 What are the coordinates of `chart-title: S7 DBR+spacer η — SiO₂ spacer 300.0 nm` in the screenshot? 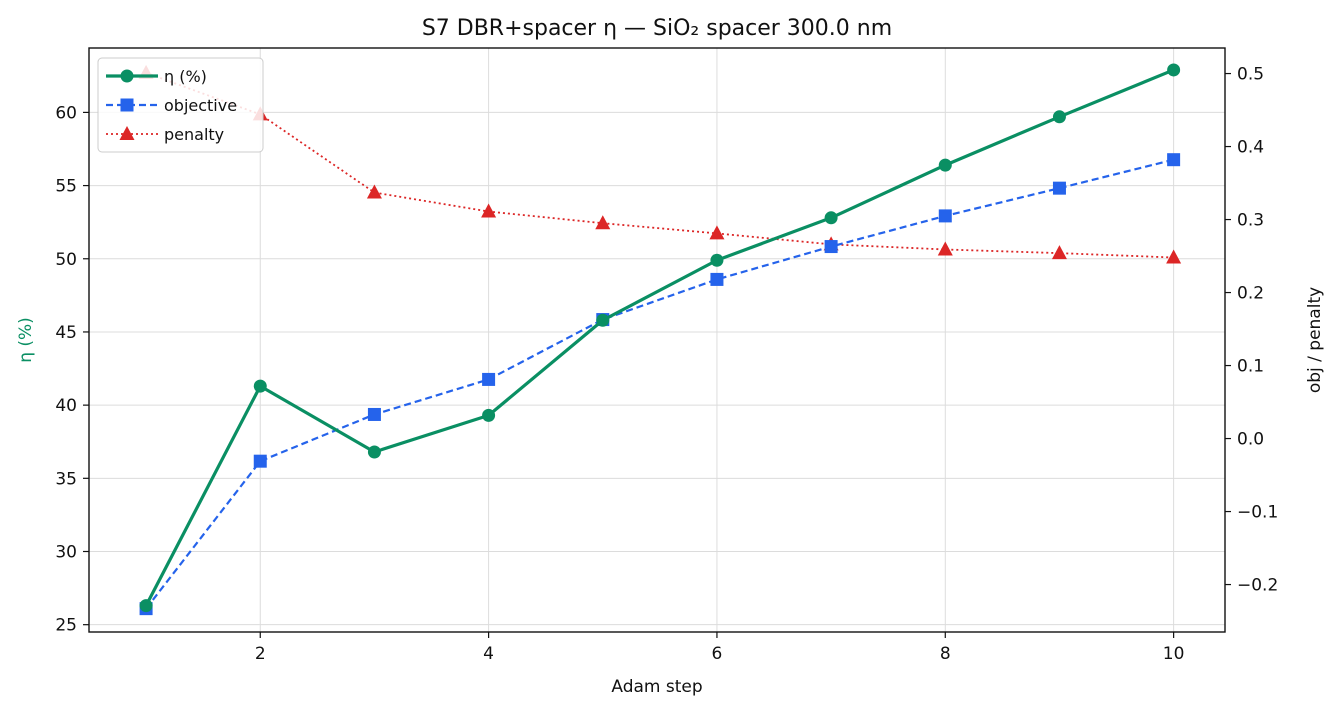 It's located at (657, 28).